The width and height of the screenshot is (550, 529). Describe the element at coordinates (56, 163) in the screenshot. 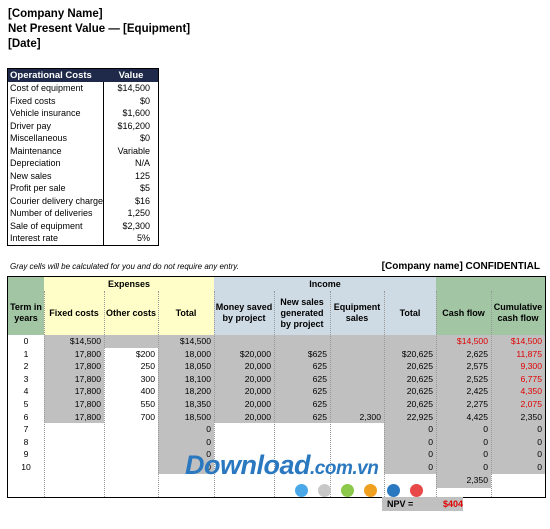

I see `op-cost-label: Depreciation` at that location.